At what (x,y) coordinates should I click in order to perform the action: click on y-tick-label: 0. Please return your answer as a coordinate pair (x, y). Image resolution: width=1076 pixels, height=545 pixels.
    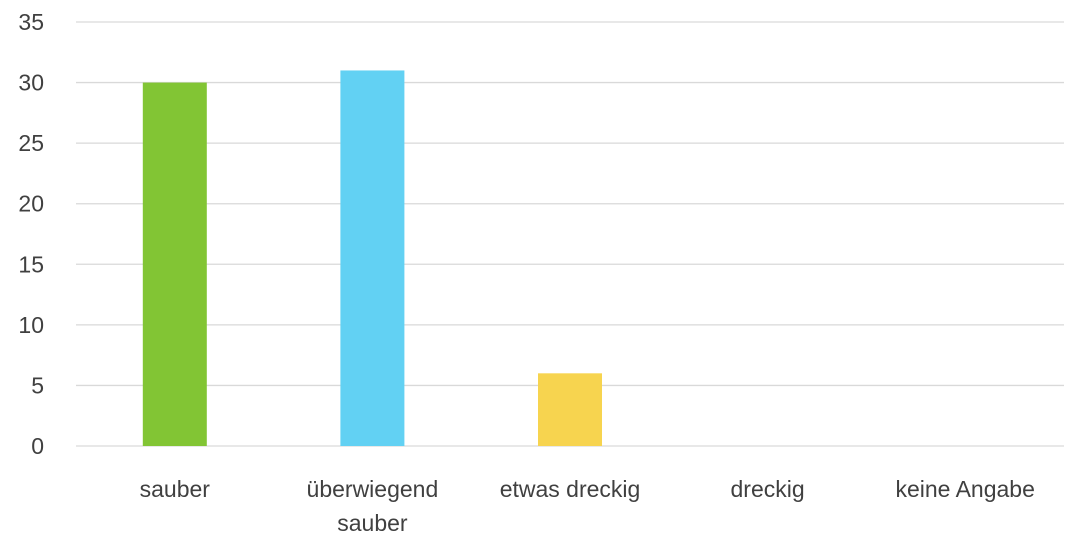
    Looking at the image, I should click on (37, 446).